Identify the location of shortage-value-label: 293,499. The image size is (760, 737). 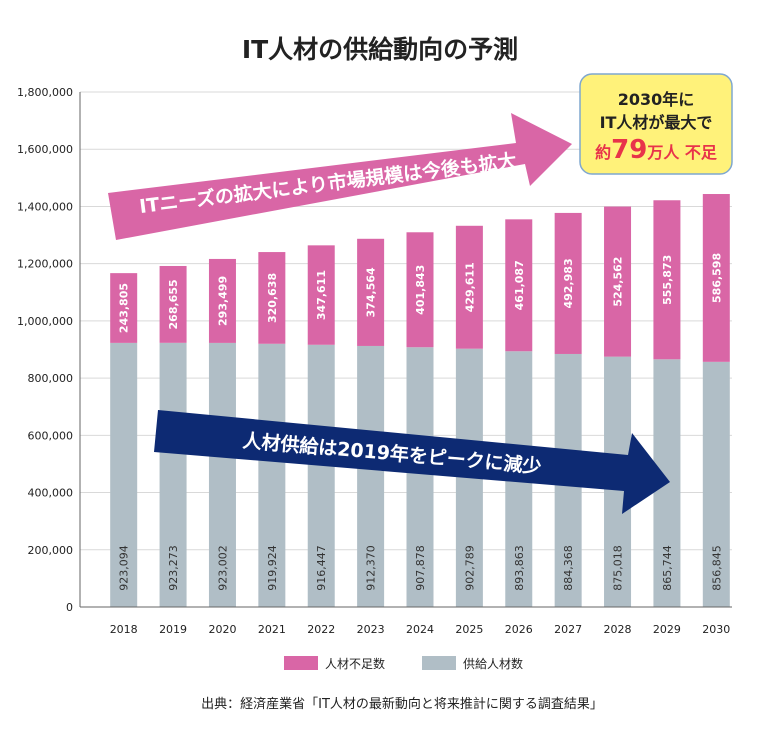
(222, 301).